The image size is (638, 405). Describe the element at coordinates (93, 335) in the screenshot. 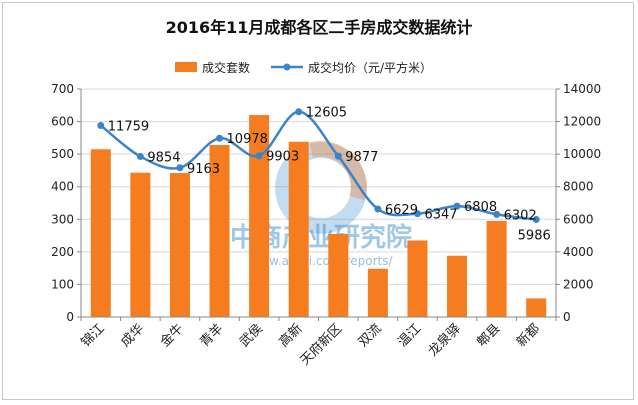

I see `x-tick-label: 锦江` at that location.